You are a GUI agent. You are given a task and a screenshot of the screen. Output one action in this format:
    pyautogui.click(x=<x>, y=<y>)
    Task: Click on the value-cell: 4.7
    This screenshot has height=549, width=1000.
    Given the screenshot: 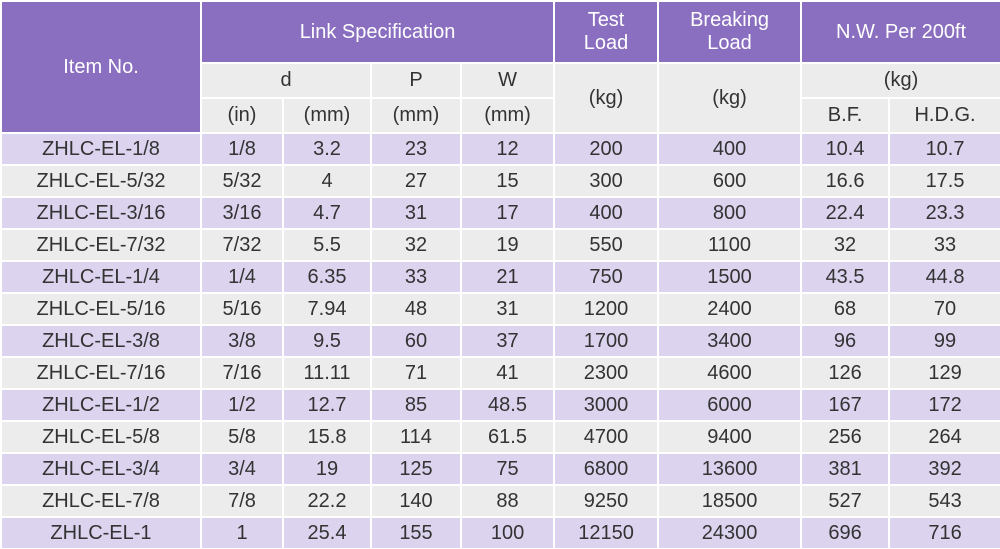 What is the action you would take?
    pyautogui.click(x=327, y=213)
    